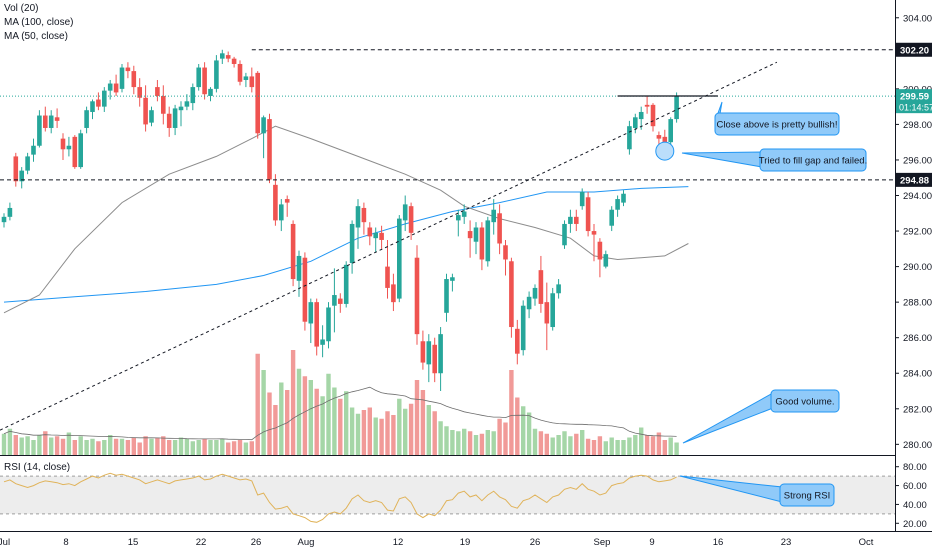  What do you see at coordinates (914, 179) in the screenshot?
I see `support-level-tag-bg` at bounding box center [914, 179].